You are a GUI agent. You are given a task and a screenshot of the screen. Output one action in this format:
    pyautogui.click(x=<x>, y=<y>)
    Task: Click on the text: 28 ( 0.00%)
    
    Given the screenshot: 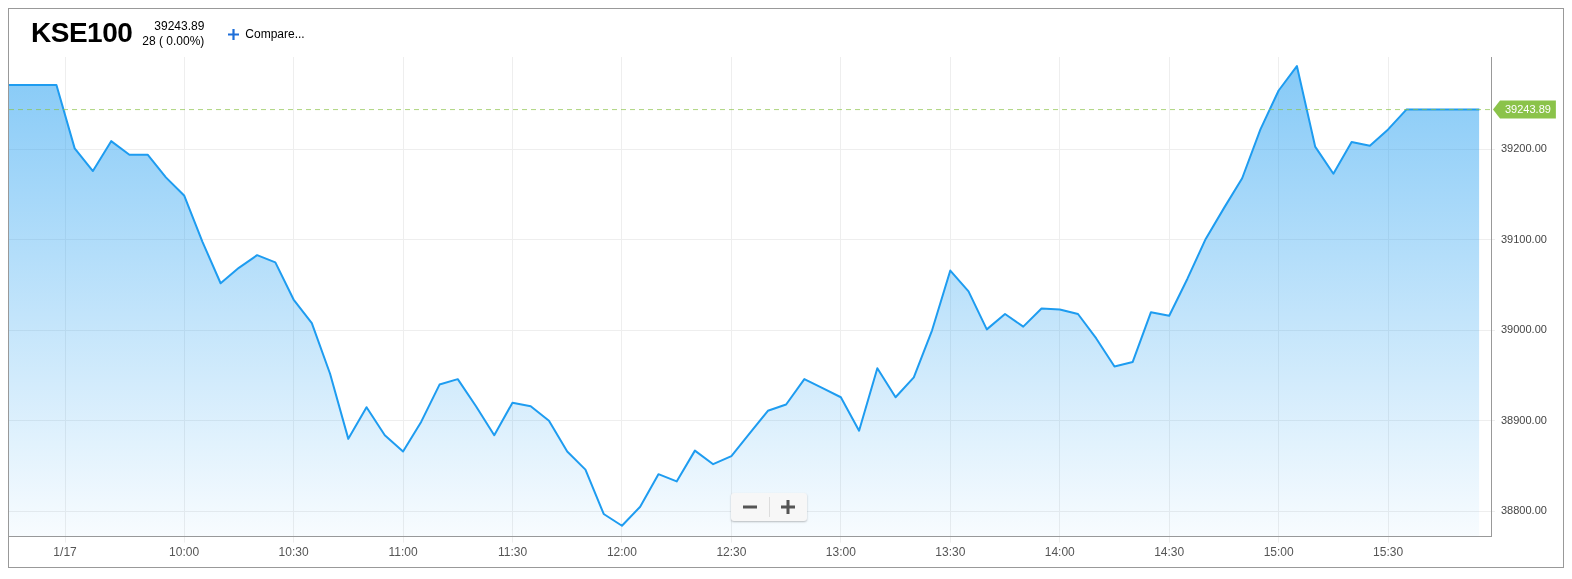 What is the action you would take?
    pyautogui.click(x=173, y=41)
    